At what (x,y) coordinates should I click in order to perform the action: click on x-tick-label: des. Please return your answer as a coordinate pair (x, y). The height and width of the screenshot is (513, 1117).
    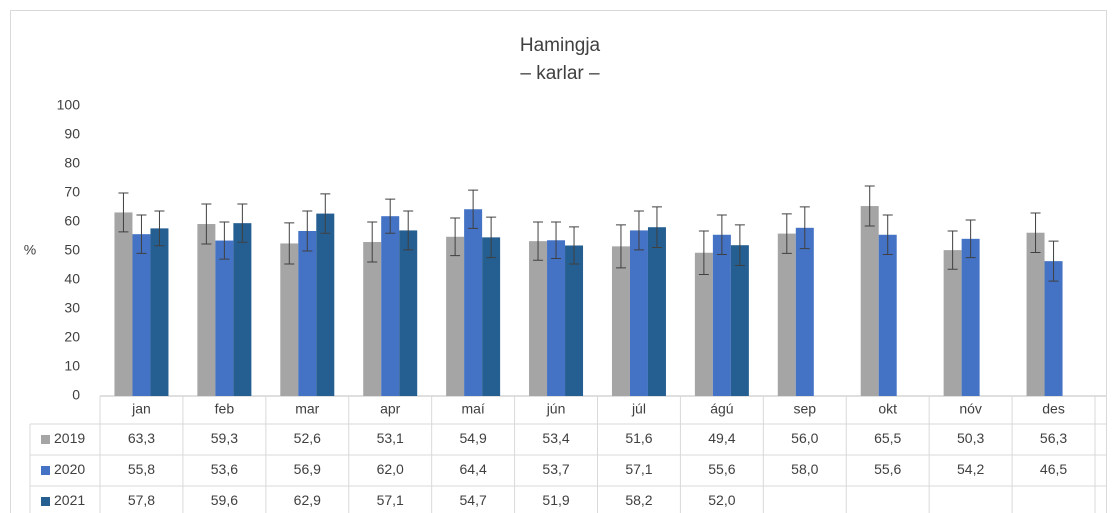
    Looking at the image, I should click on (1053, 409).